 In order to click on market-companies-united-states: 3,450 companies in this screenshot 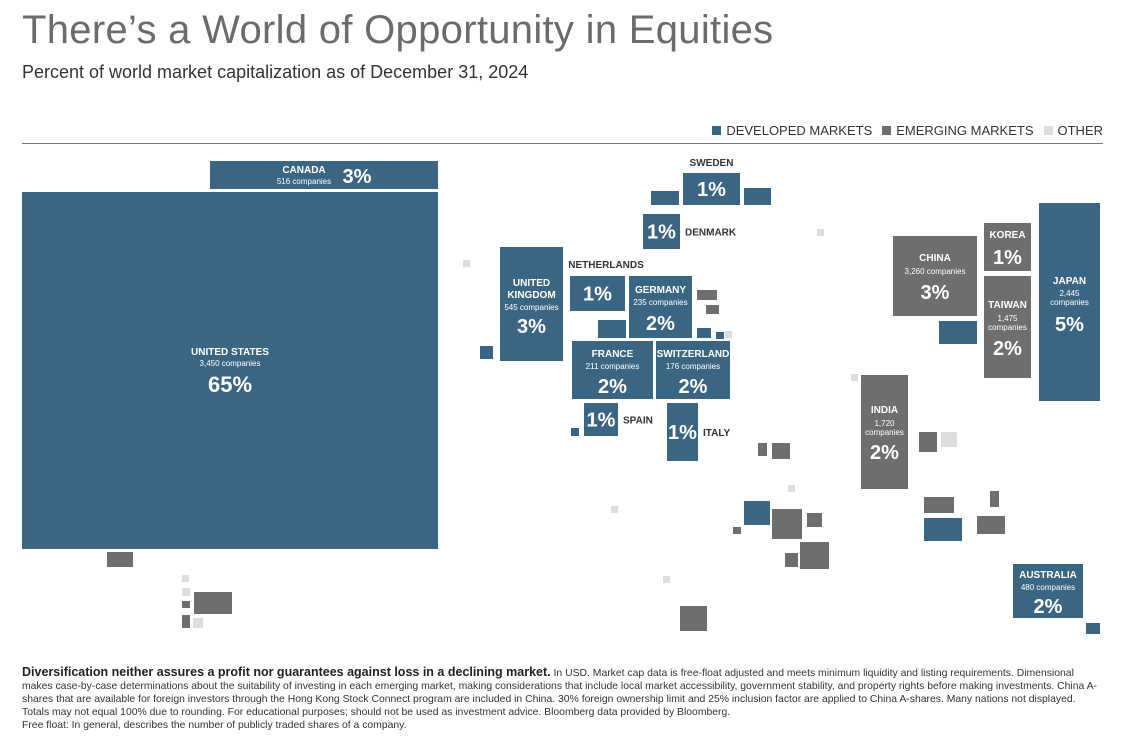, I will do `click(230, 363)`.